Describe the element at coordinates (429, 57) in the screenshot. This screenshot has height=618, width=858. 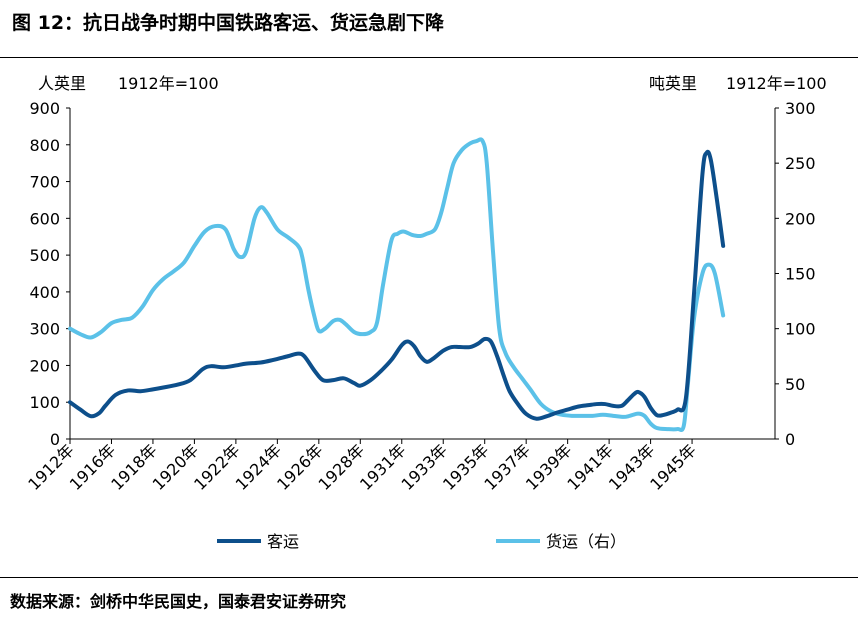
I see `top-divider` at that location.